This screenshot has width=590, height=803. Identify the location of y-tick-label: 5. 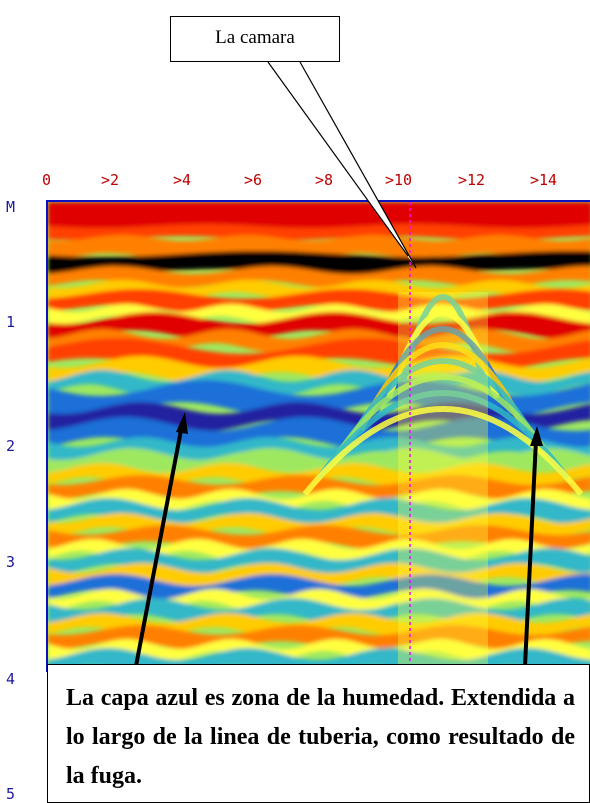
(11, 794).